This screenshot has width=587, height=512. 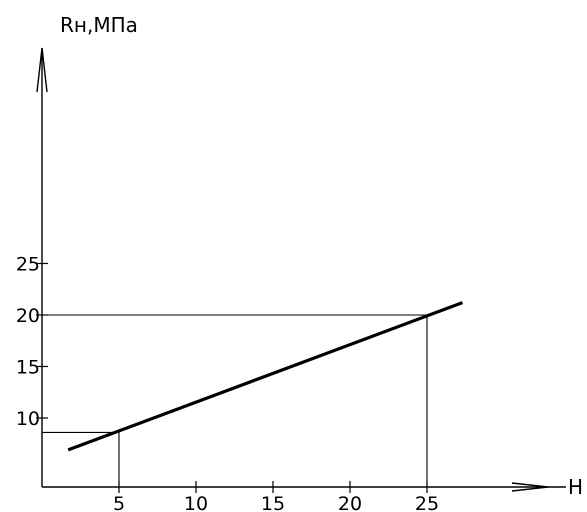 What do you see at coordinates (273, 502) in the screenshot?
I see `x-tick-label-15: 15` at bounding box center [273, 502].